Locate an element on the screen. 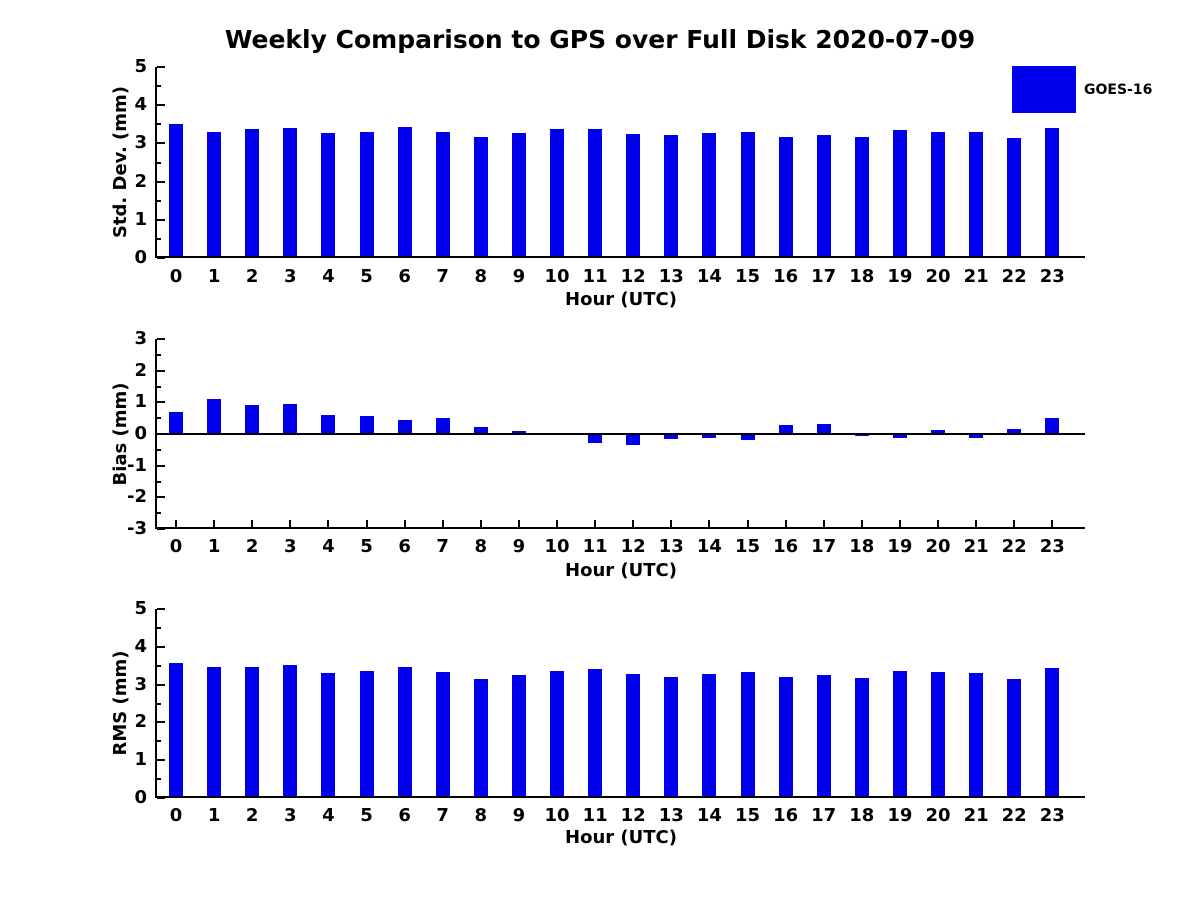  x-tick-label: 11 is located at coordinates (595, 815).